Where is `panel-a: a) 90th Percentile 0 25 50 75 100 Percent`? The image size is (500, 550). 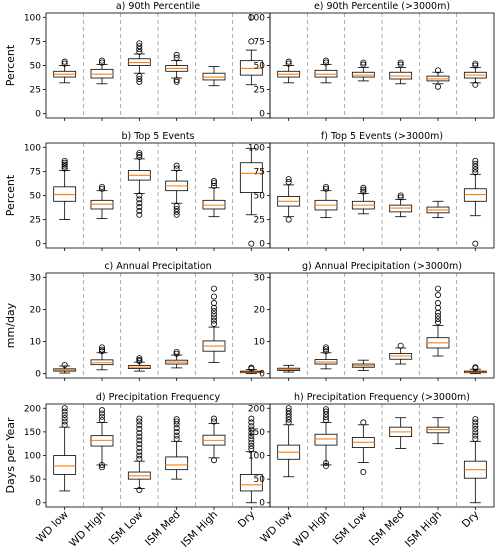 panel-a: a) 90th Percentile 0 25 50 75 100 Percent is located at coordinates (137, 61).